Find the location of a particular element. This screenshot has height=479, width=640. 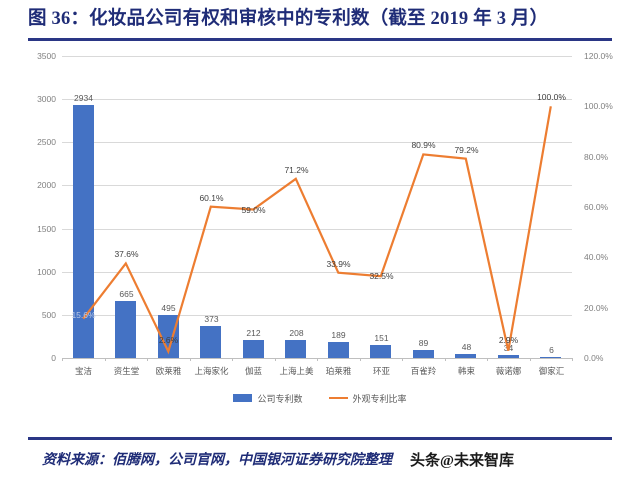

bar-上海上美 is located at coordinates (295, 349).